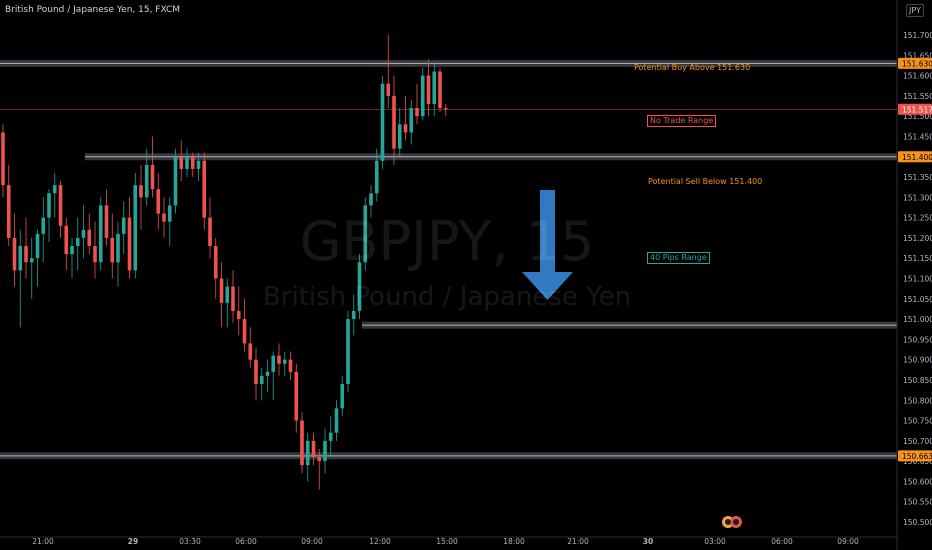 Image resolution: width=932 pixels, height=550 pixels. Describe the element at coordinates (917, 380) in the screenshot. I see `y-tick-label: 150.850` at that location.